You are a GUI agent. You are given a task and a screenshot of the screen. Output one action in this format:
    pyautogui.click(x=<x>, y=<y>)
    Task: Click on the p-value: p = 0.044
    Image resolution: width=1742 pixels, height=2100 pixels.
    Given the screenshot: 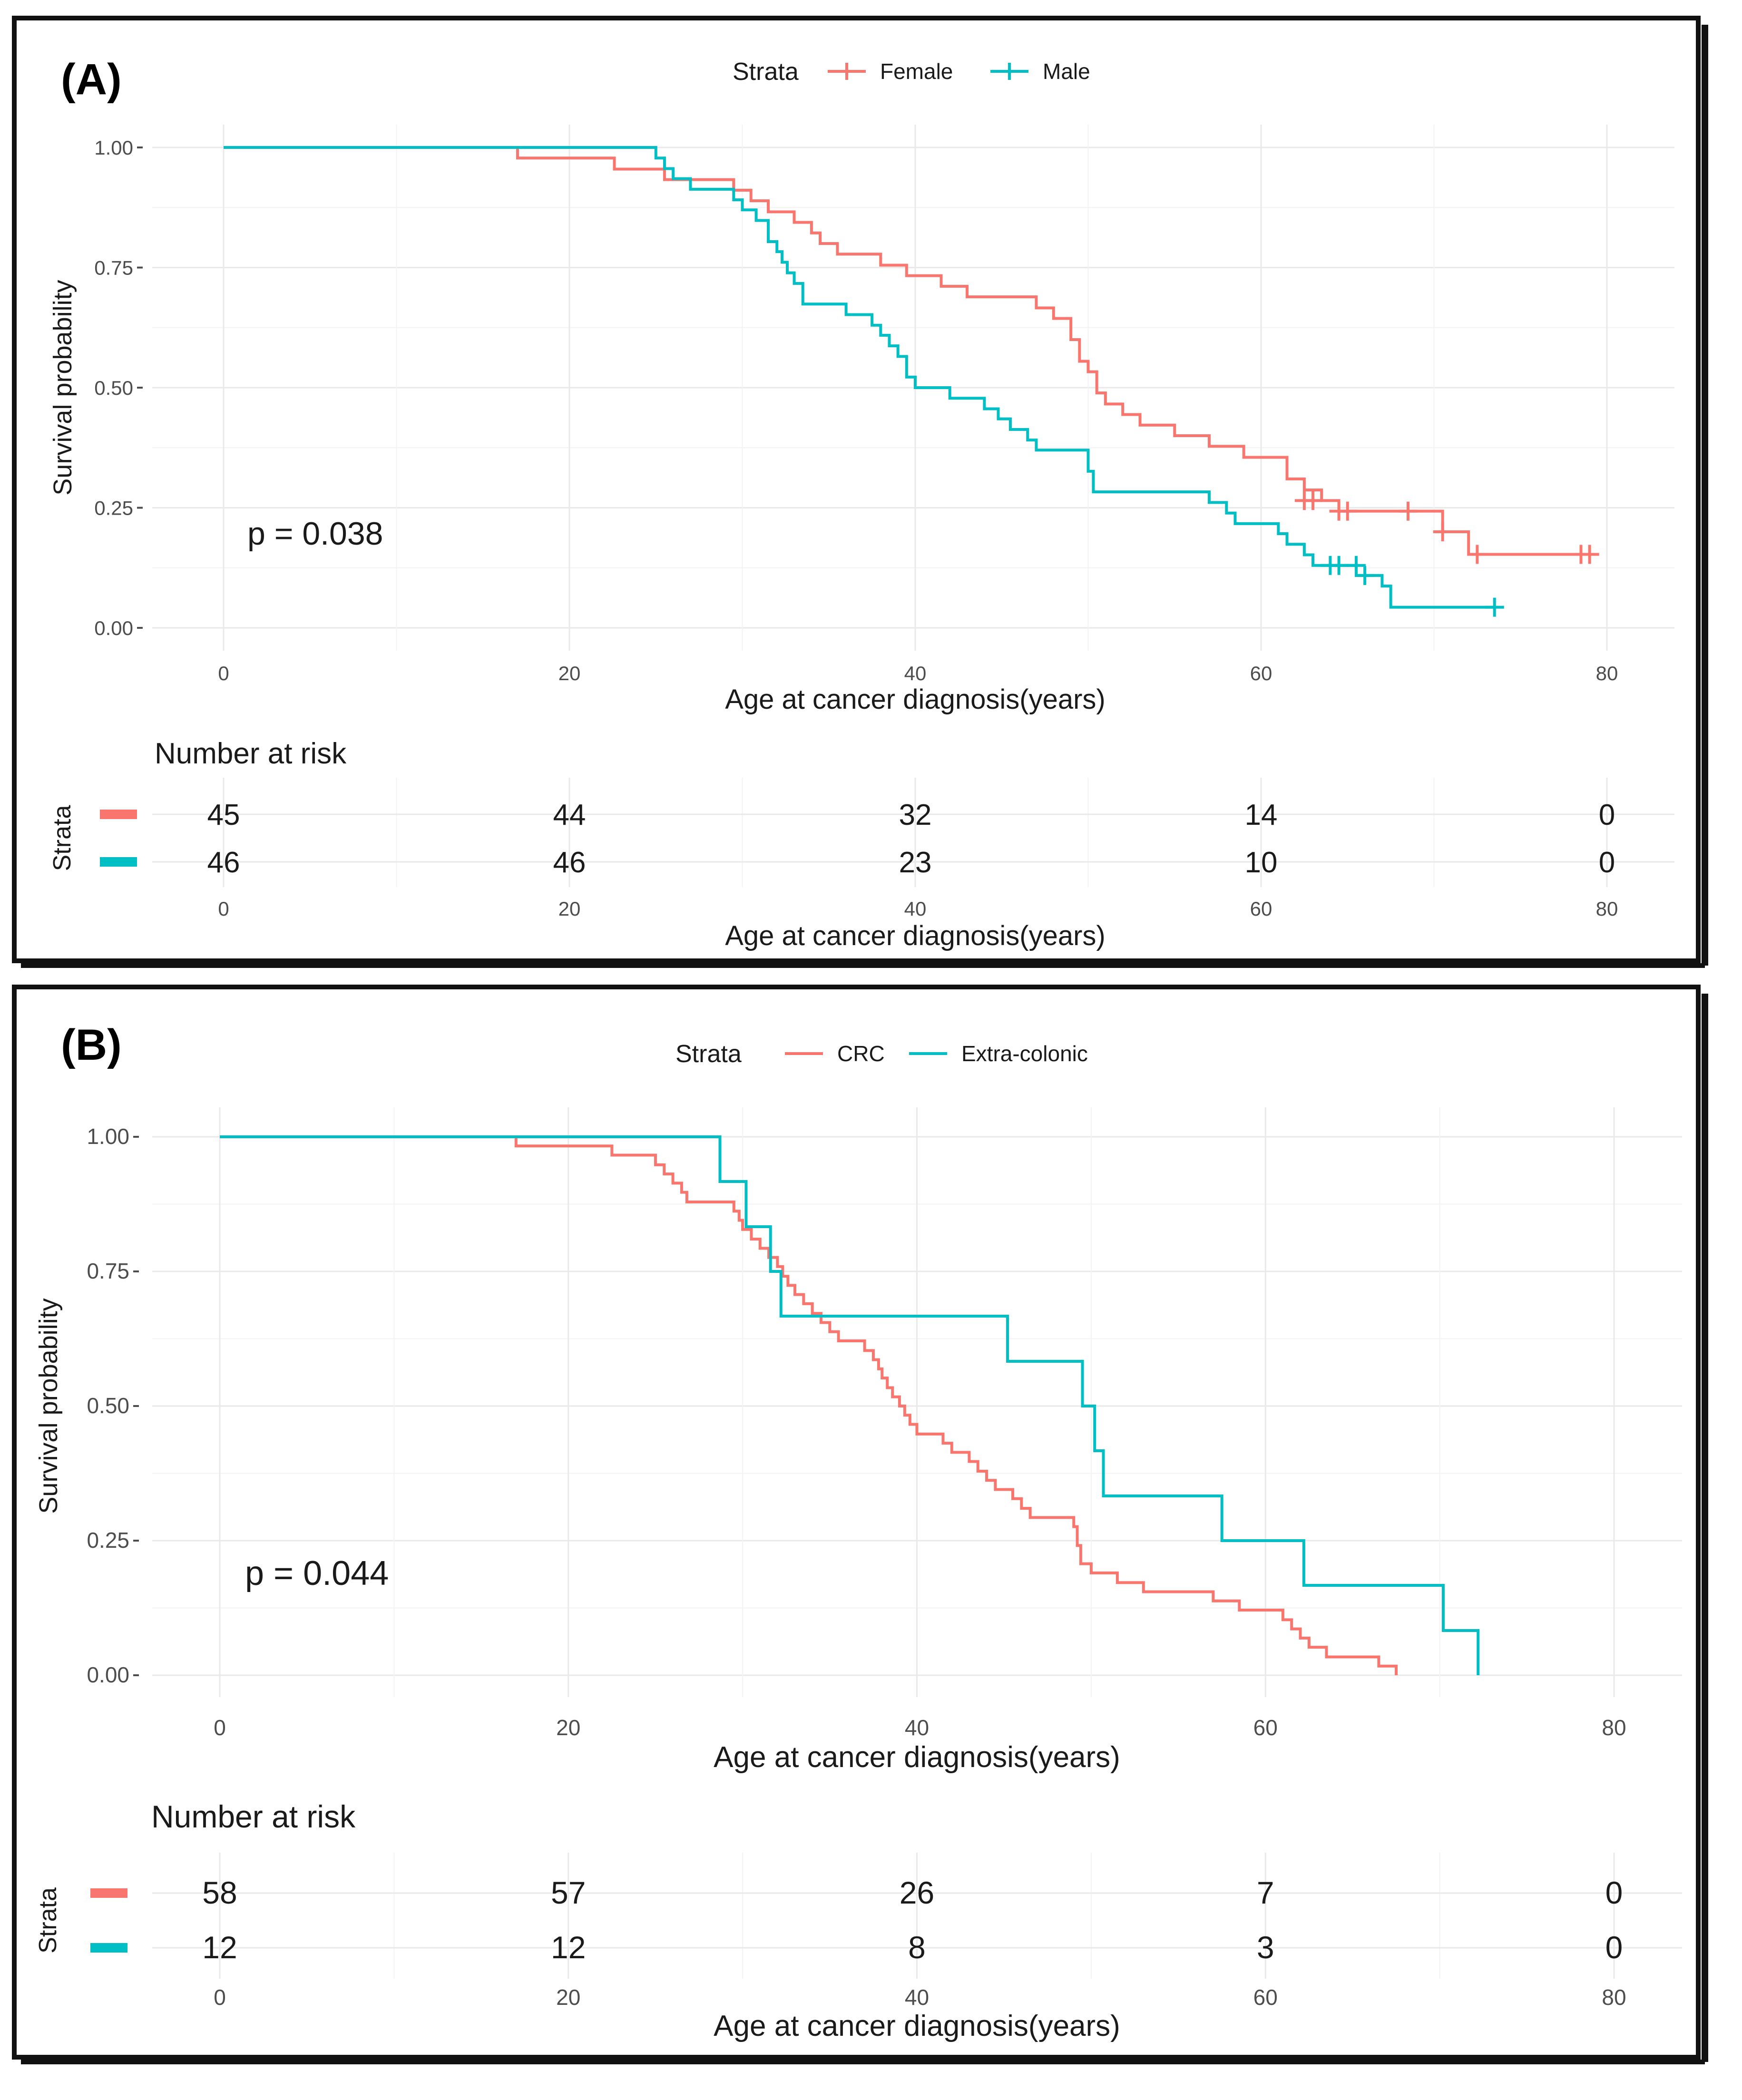 What is the action you would take?
    pyautogui.click(x=317, y=1573)
    